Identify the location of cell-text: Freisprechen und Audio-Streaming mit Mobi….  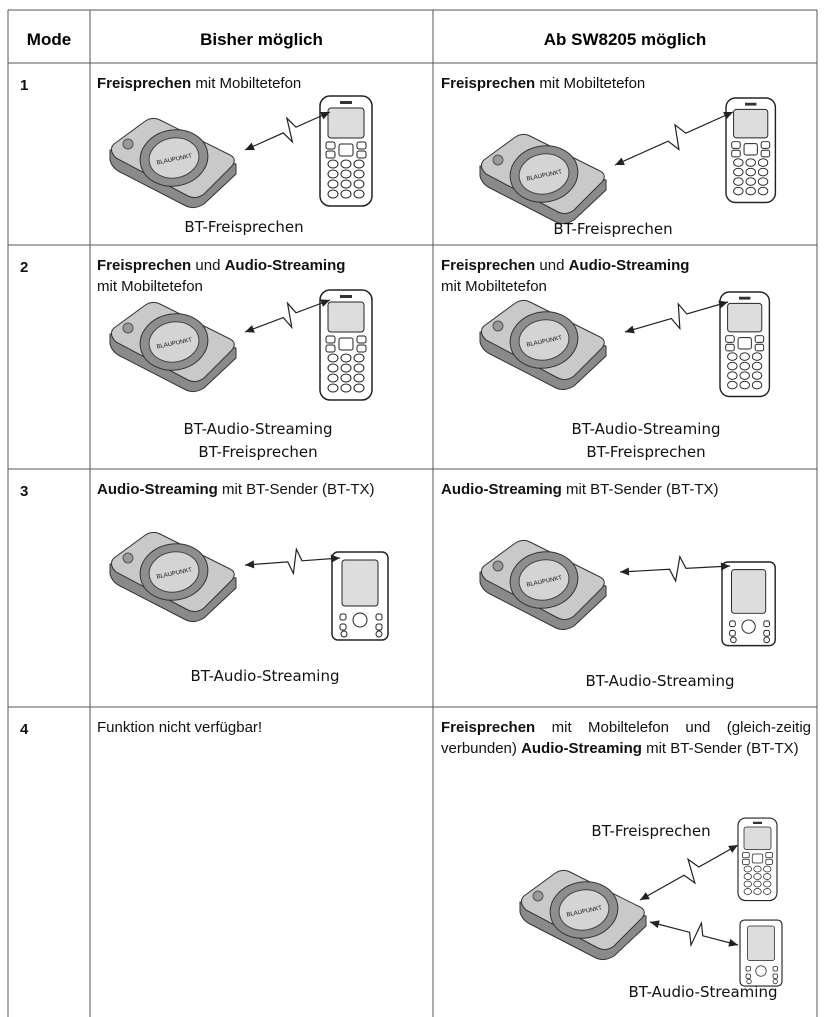
(262, 276).